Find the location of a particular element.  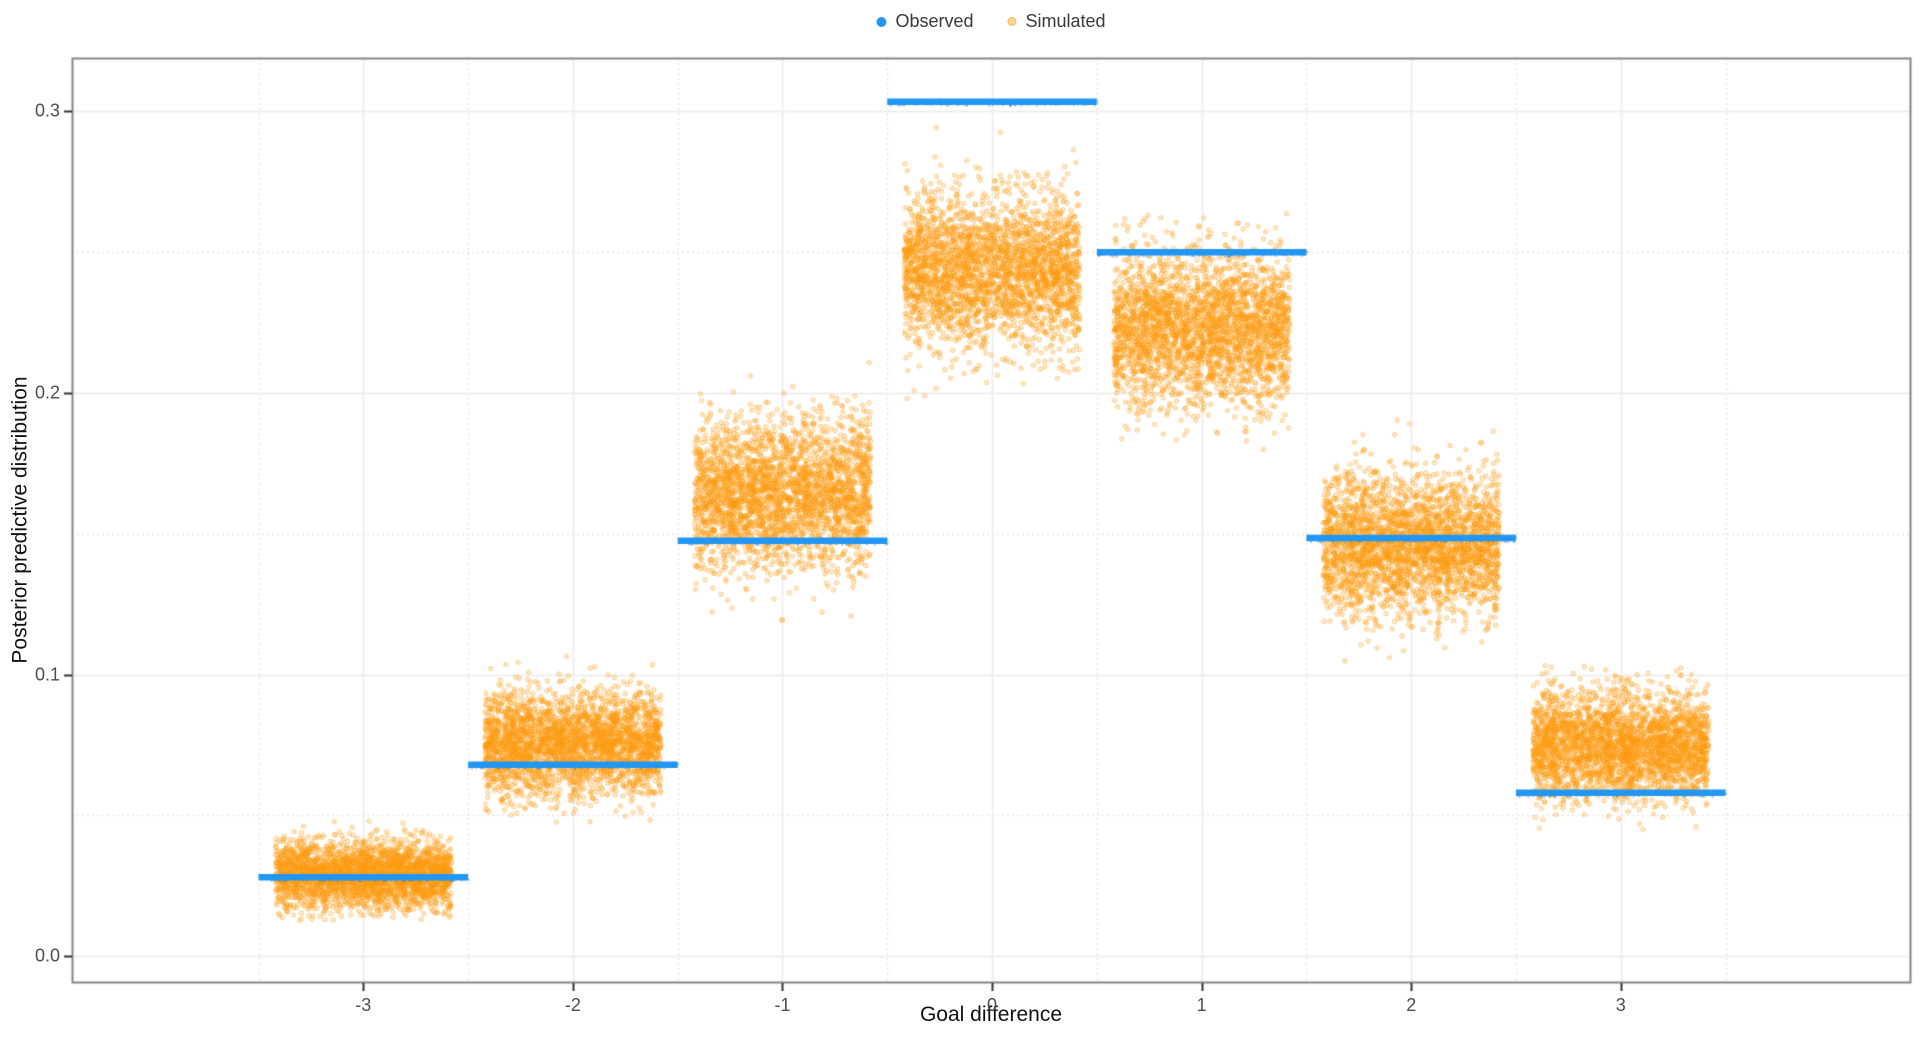

legend-label-simulated: Simulated is located at coordinates (1065, 21).